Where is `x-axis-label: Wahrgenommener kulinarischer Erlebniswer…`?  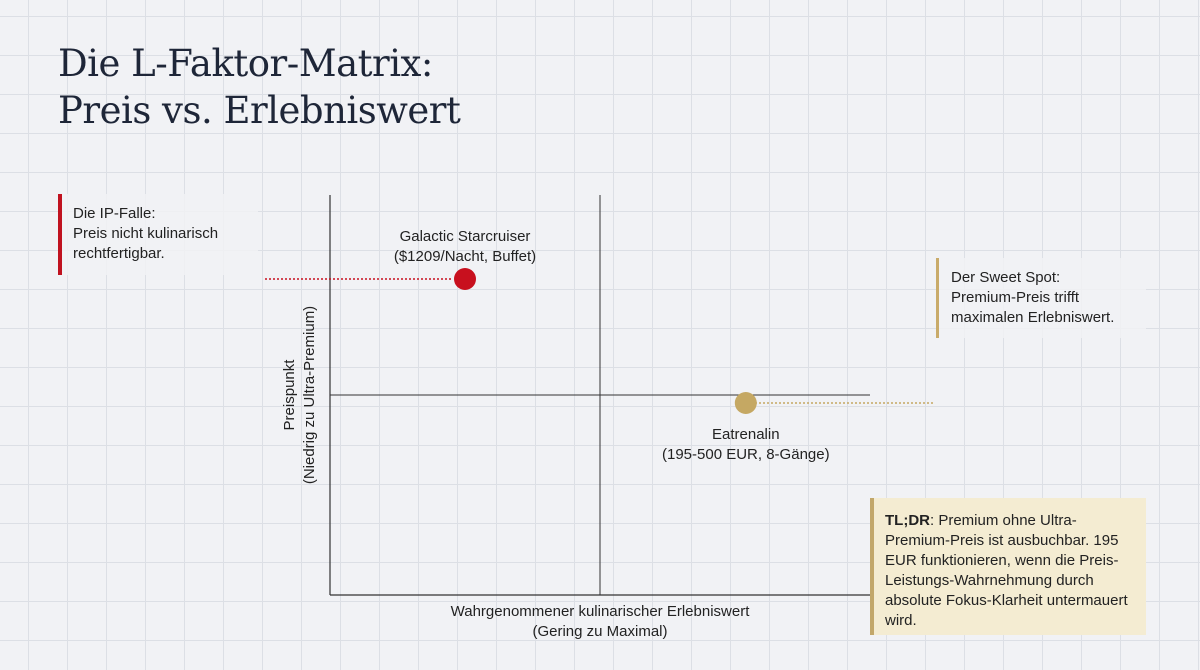
x-axis-label: Wahrgenommener kulinarischer Erlebniswer… is located at coordinates (600, 622).